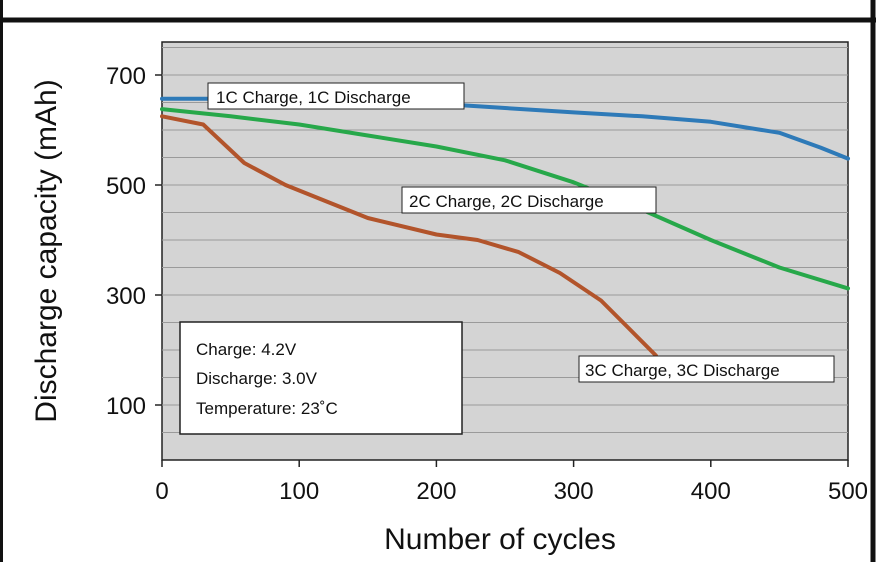 The width and height of the screenshot is (876, 567). What do you see at coordinates (506, 201) in the screenshot?
I see `series-label-2c-text: 2C Charge, 2C Discharge` at bounding box center [506, 201].